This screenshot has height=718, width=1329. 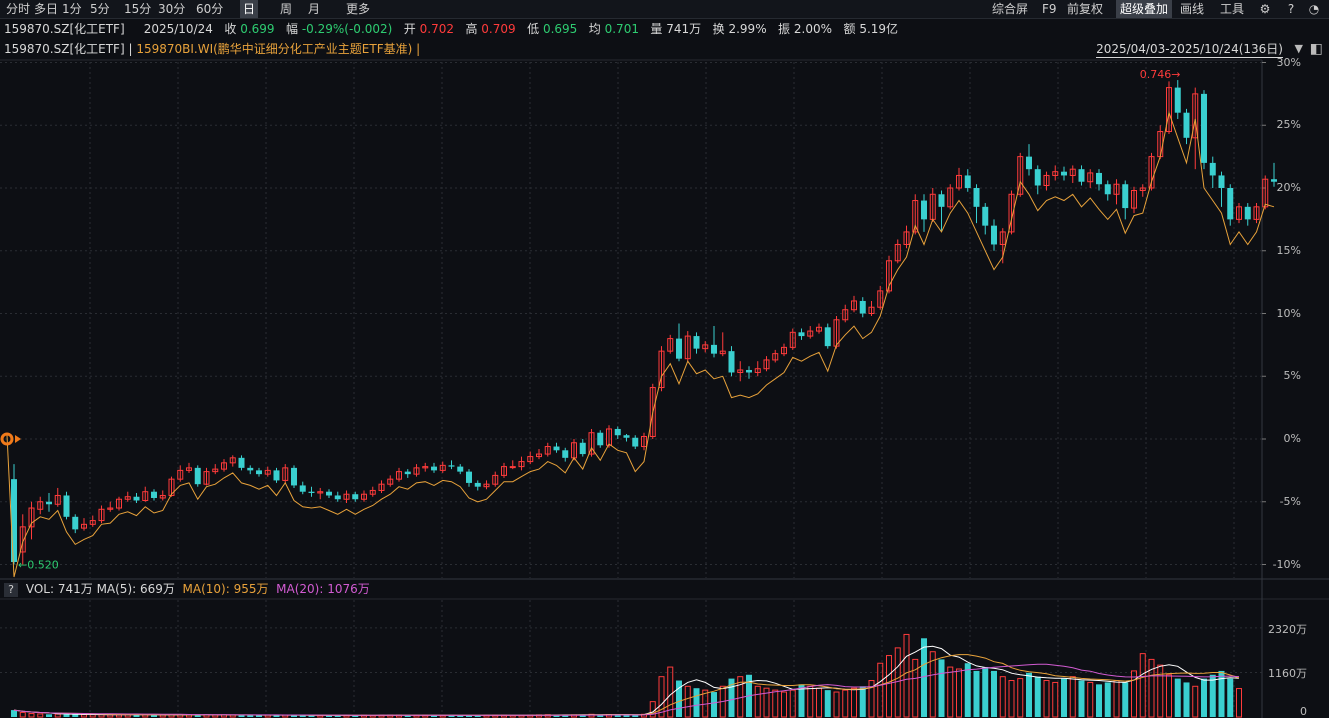 What do you see at coordinates (68, 49) in the screenshot?
I see `overlay-main: 159870.SZ[化工ETF] |` at bounding box center [68, 49].